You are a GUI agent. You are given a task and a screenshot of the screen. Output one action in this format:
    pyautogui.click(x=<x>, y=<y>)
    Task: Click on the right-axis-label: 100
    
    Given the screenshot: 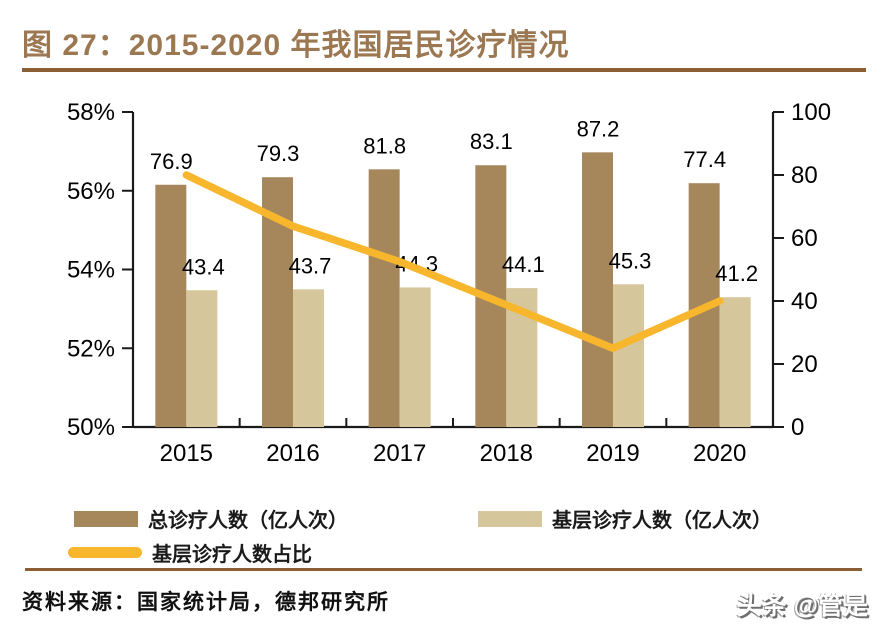 What is the action you would take?
    pyautogui.click(x=811, y=112)
    